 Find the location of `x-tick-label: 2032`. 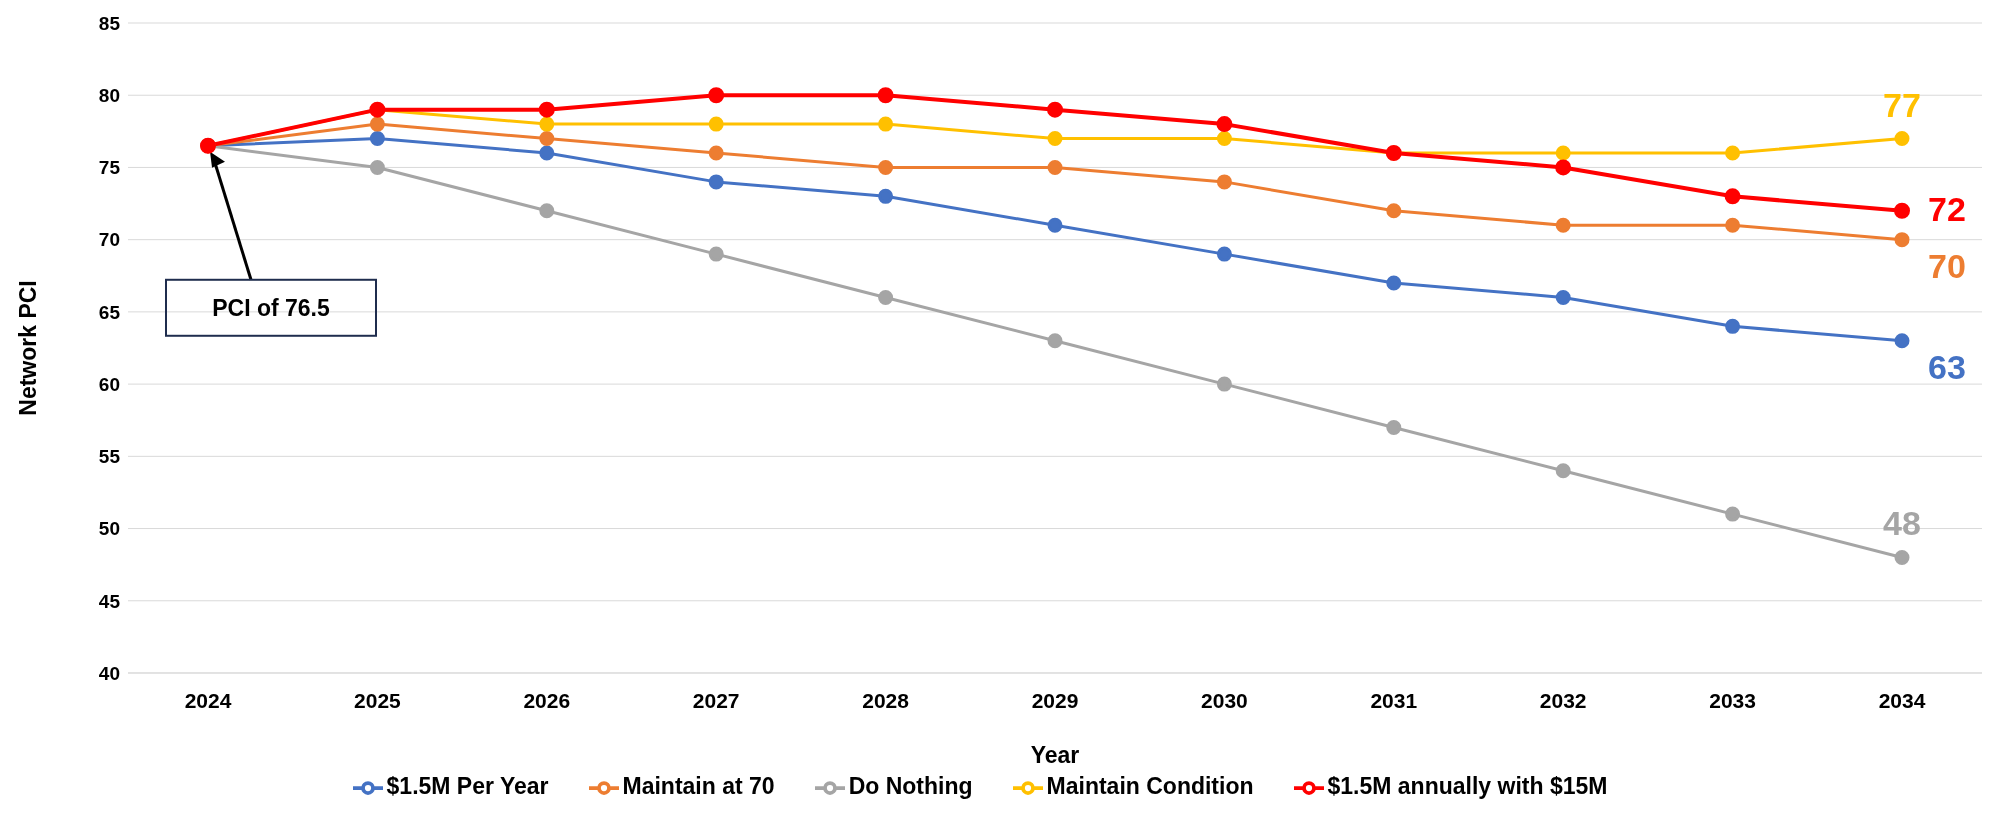

x-tick-label: 2032 is located at coordinates (1563, 700).